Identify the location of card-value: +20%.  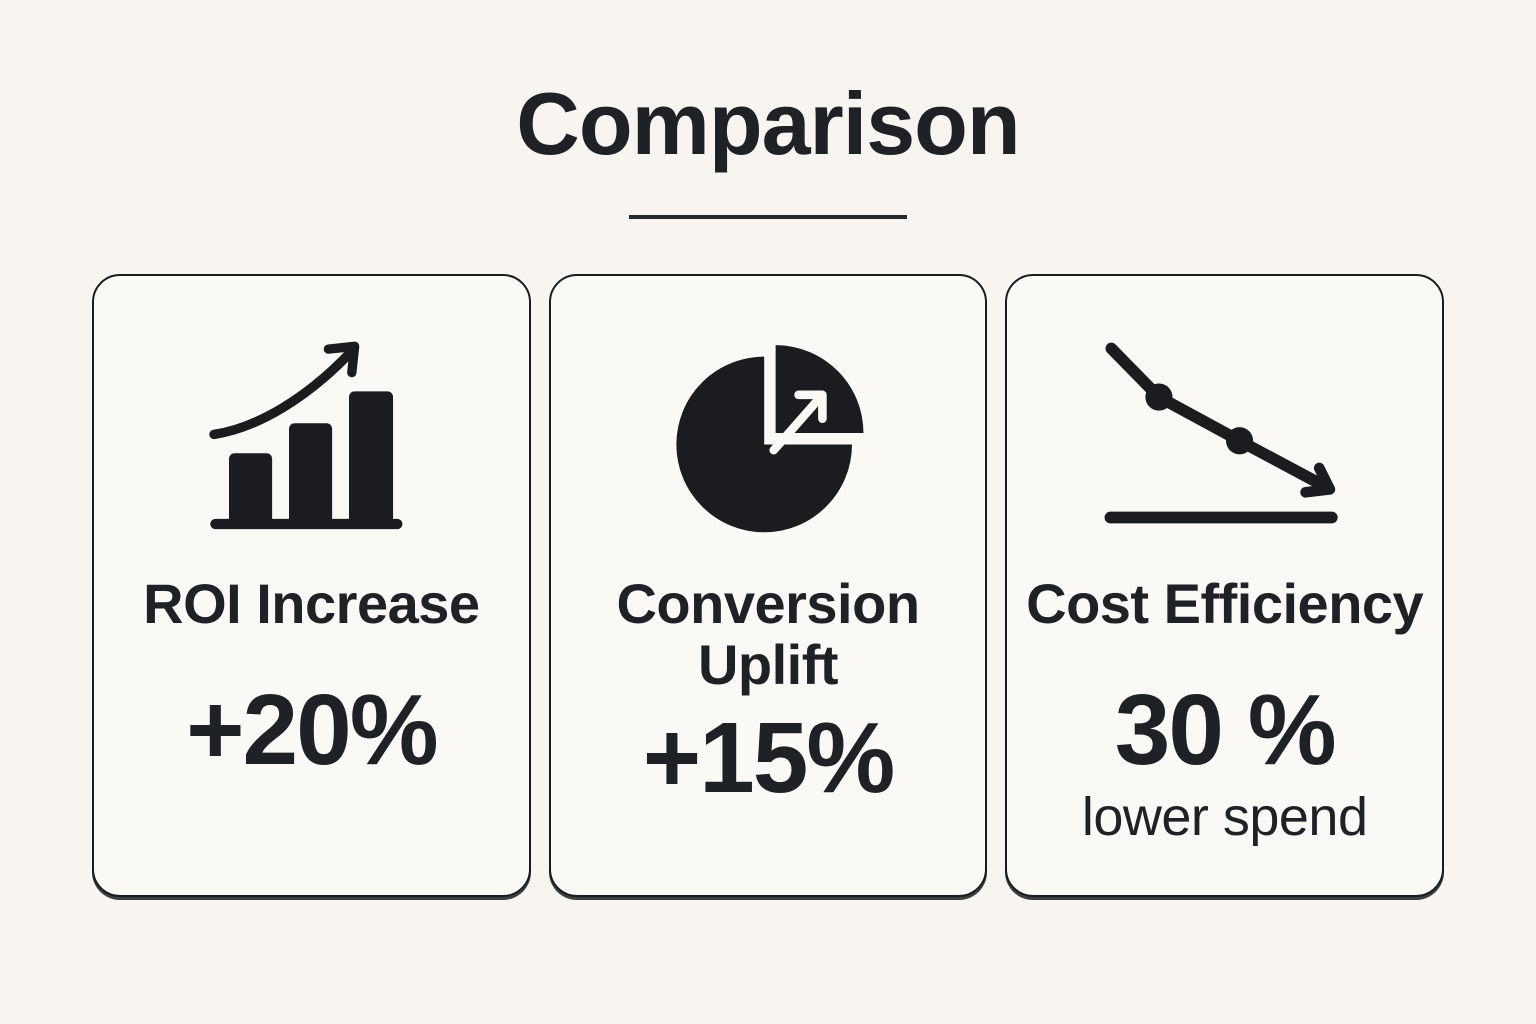
(312, 730).